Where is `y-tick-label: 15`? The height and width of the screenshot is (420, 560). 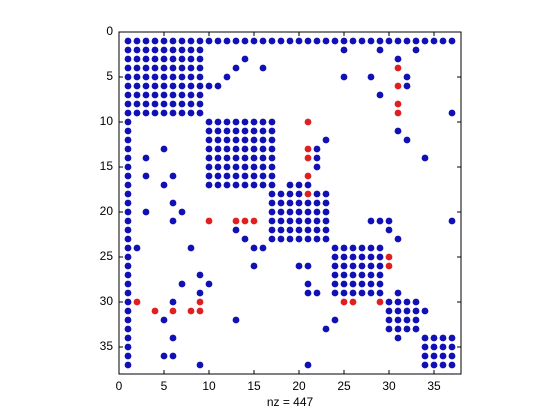 y-tick-label: 15 is located at coordinates (107, 166).